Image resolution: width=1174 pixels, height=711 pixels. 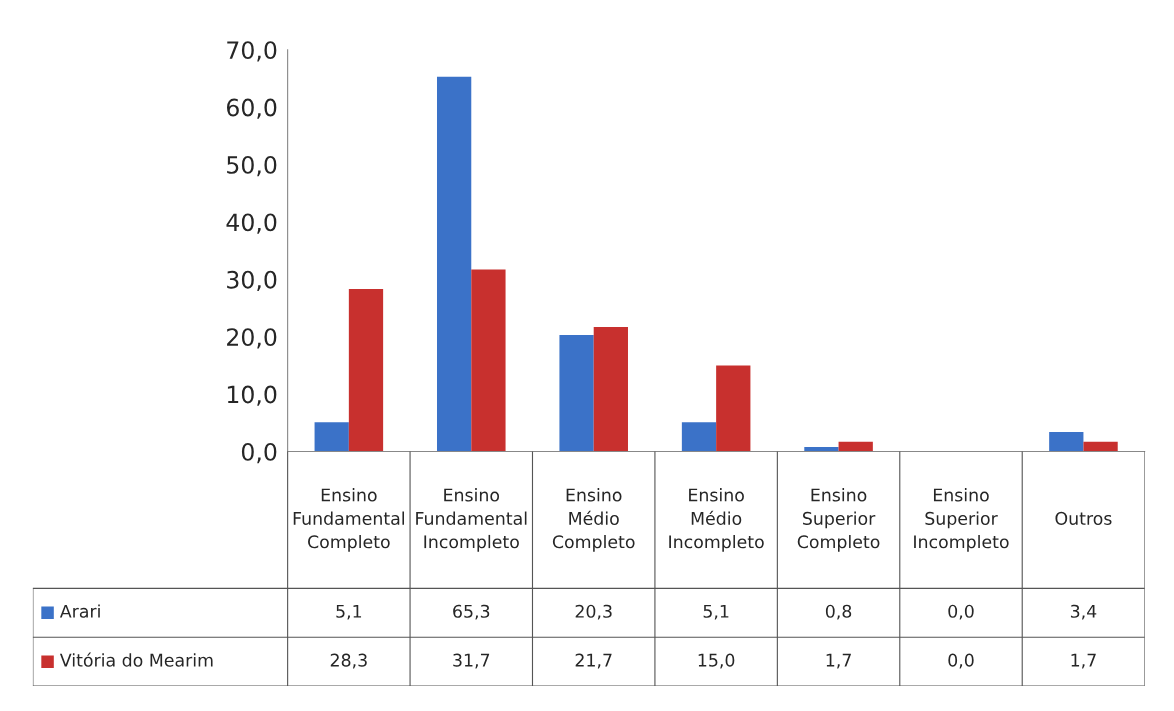 I want to click on x-tick-label: Outros, so click(x=1083, y=518).